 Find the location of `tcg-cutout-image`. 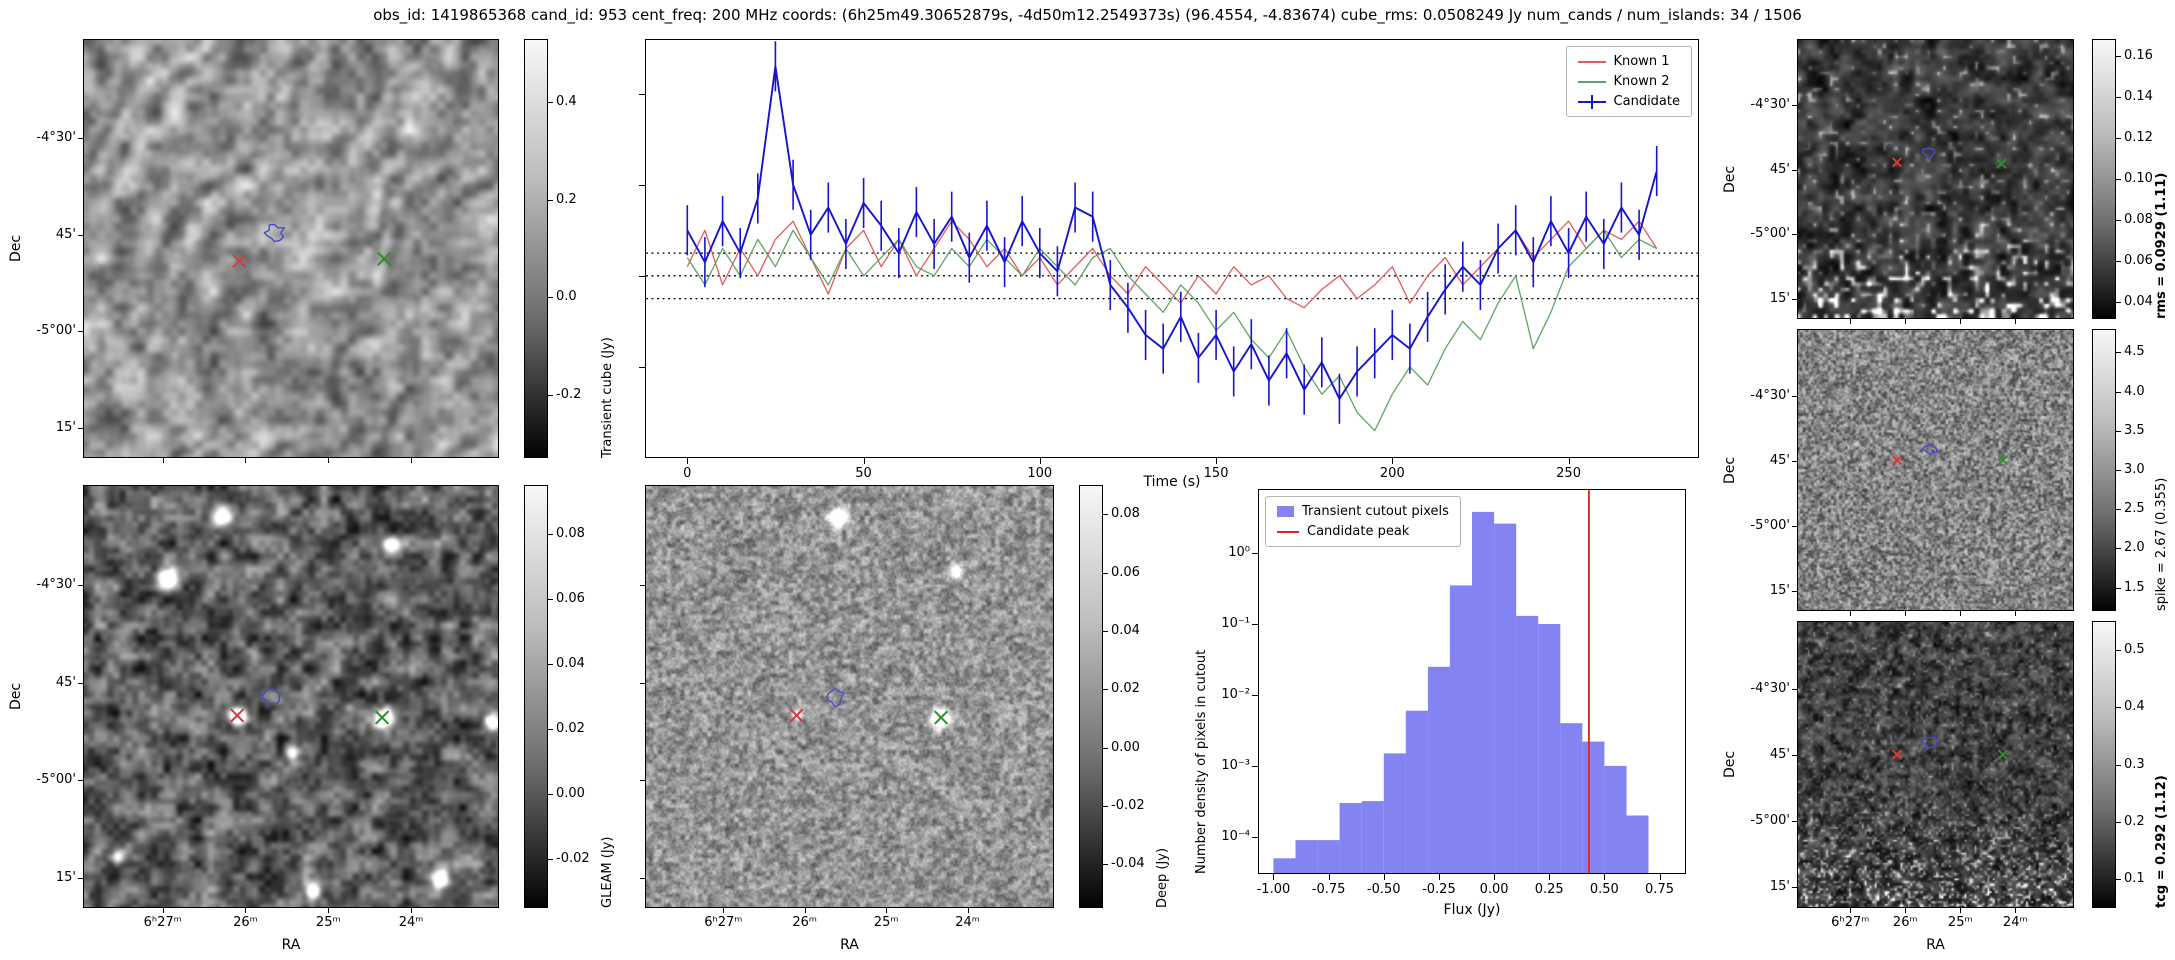

tcg-cutout-image is located at coordinates (1935, 764).